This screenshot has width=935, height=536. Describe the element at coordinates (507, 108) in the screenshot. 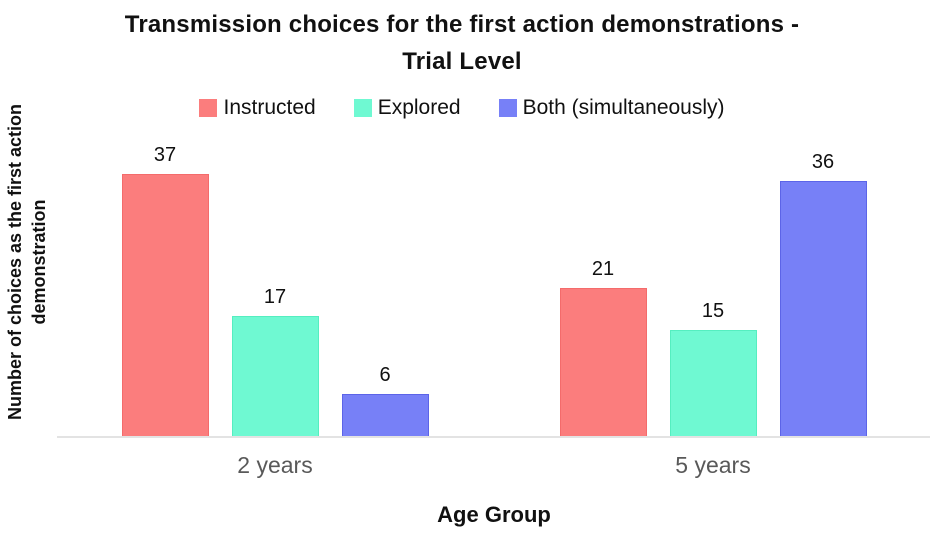

I see `legend-swatch-both-icon` at that location.